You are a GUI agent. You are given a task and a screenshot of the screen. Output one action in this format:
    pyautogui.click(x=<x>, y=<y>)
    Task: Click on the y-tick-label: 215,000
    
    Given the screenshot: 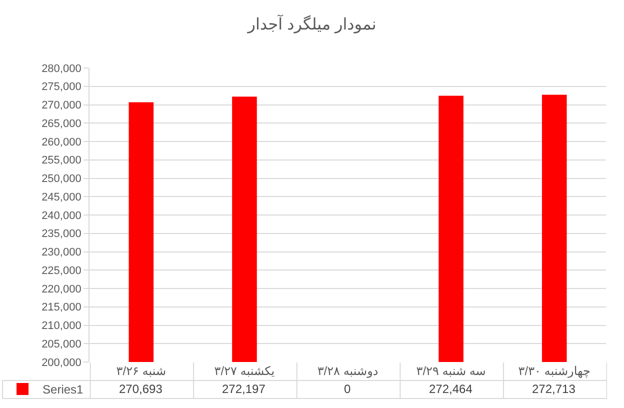 What is the action you would take?
    pyautogui.click(x=62, y=308)
    